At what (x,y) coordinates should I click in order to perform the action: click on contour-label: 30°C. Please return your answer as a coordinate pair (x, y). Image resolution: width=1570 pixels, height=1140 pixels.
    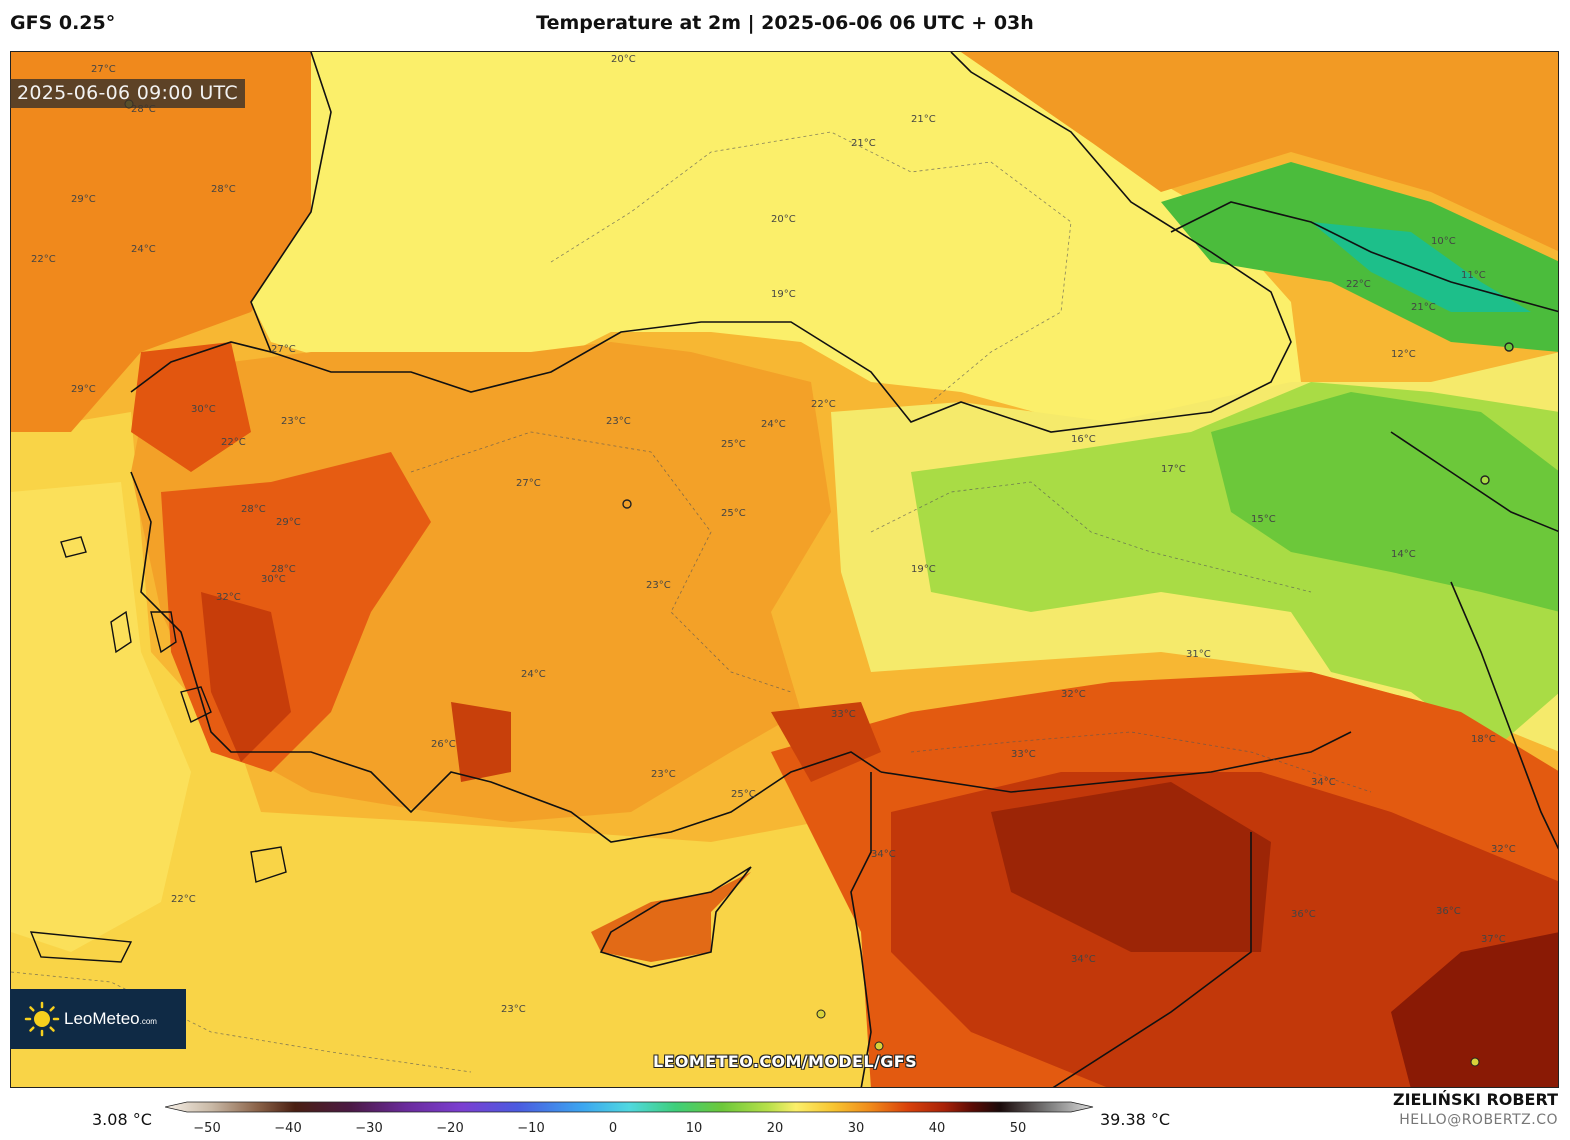
    Looking at the image, I should click on (203, 409).